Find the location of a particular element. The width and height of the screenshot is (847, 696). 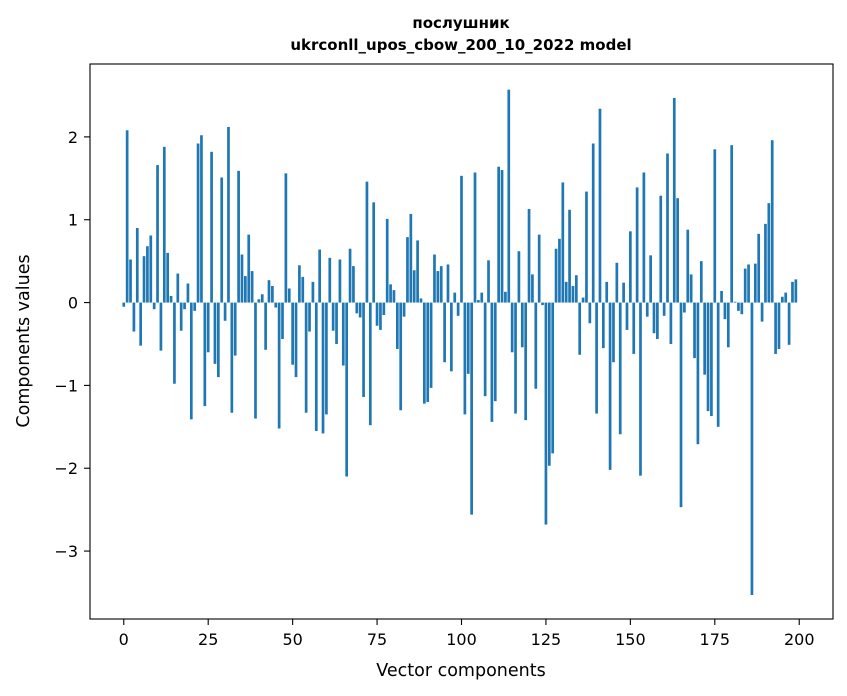

y-tick-label: 2 is located at coordinates (73, 137).